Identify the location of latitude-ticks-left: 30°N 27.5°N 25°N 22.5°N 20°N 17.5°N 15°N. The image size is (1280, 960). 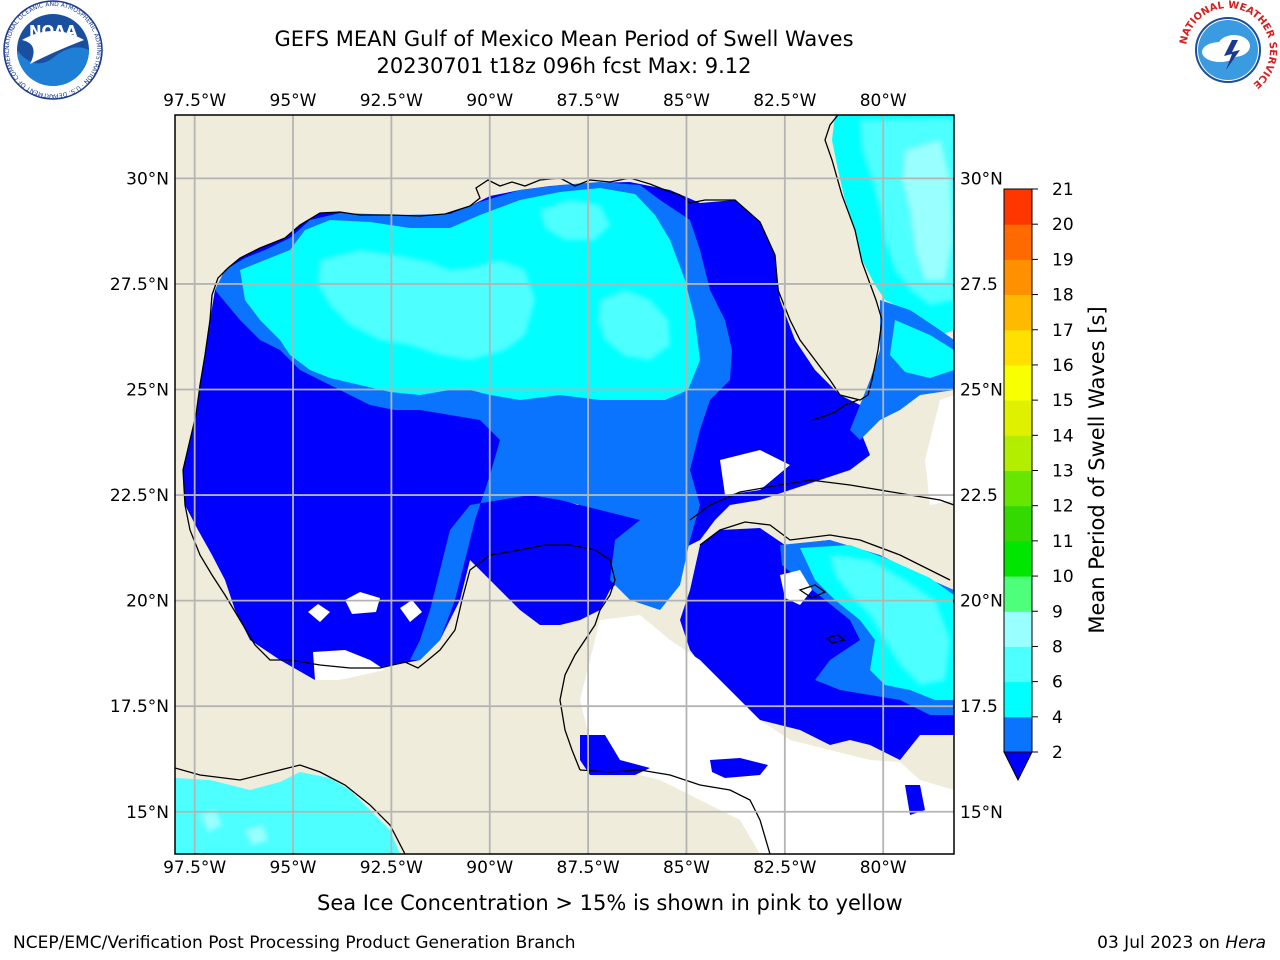
(139, 495).